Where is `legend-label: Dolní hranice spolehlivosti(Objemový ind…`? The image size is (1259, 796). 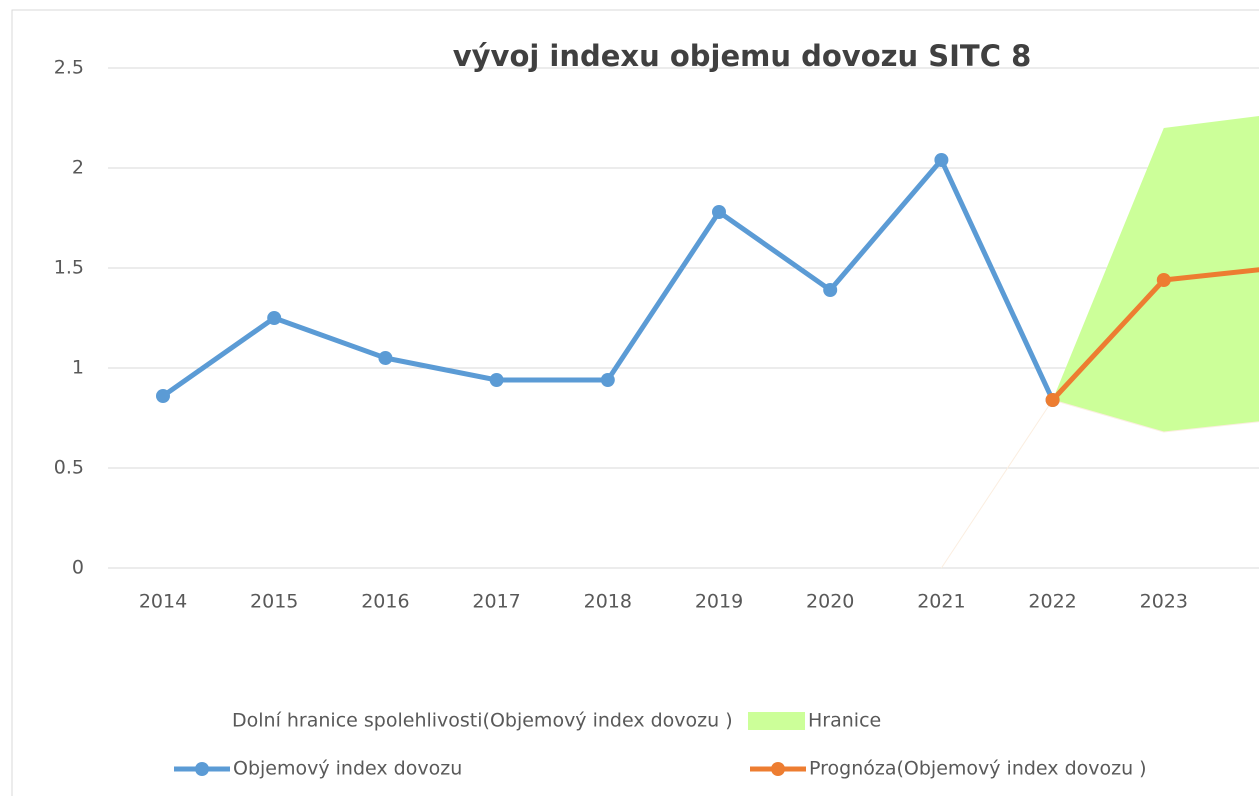 legend-label: Dolní hranice spolehlivosti(Objemový ind… is located at coordinates (482, 721).